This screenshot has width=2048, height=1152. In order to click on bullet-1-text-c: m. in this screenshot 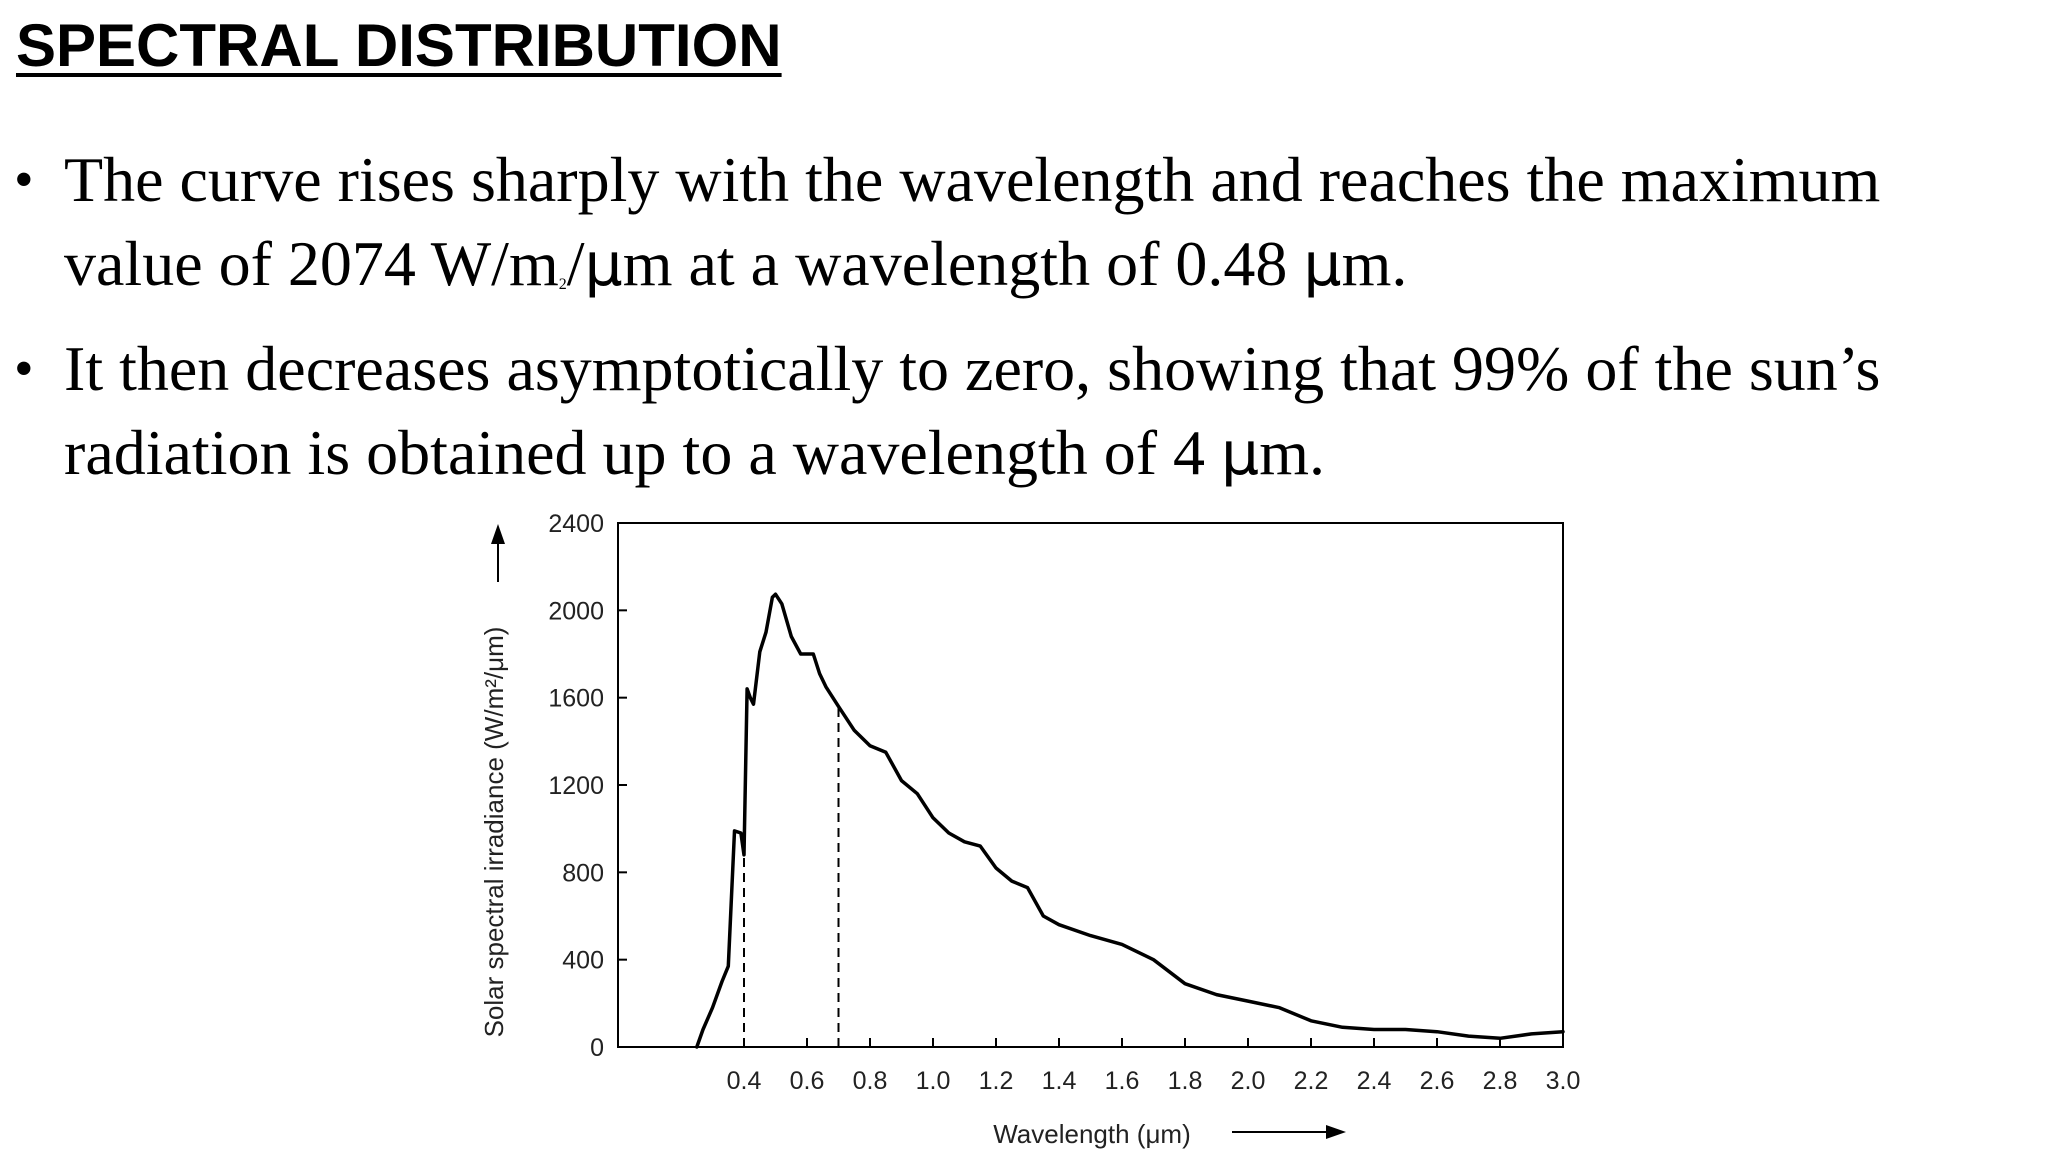, I will do `click(1374, 263)`.